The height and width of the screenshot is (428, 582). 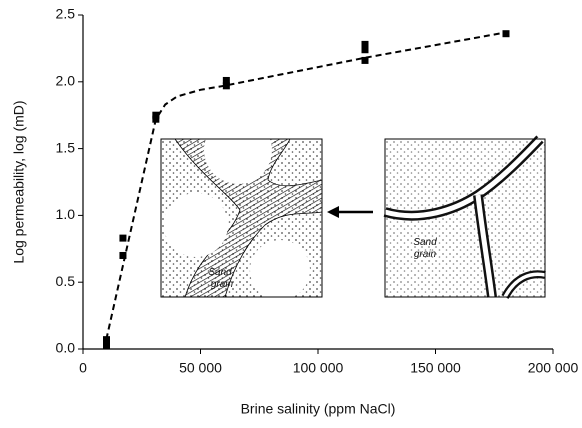 What do you see at coordinates (66, 81) in the screenshot?
I see `y-tick-label: 2.0` at bounding box center [66, 81].